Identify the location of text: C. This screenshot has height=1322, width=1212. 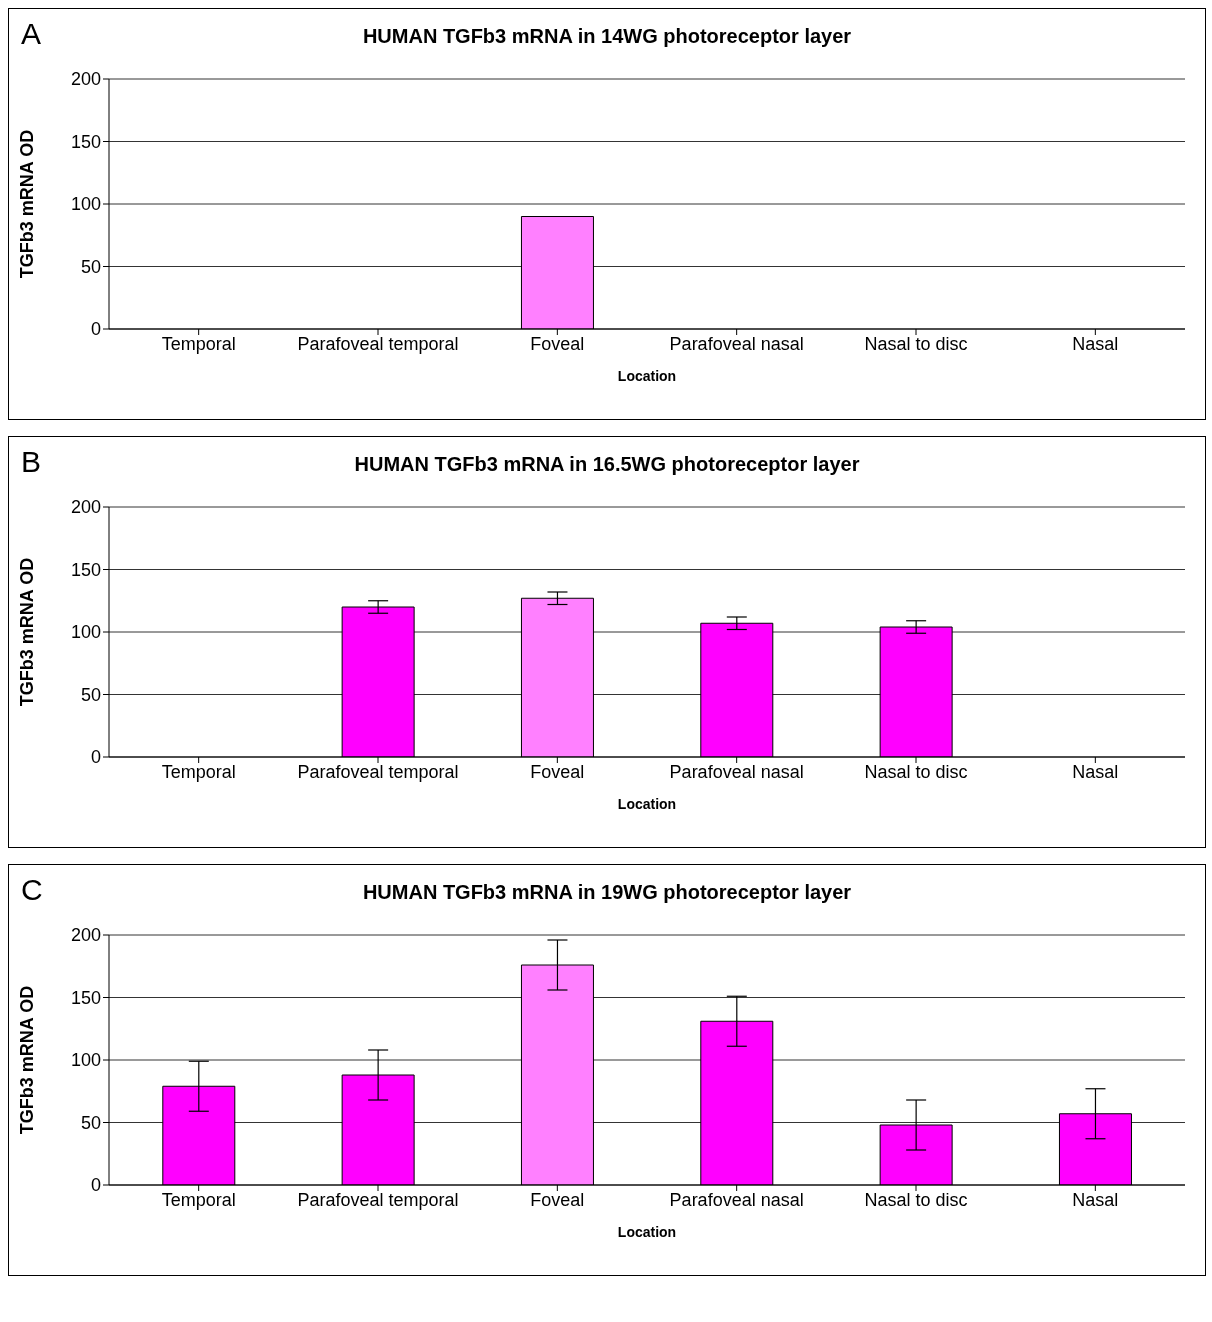
(32, 890).